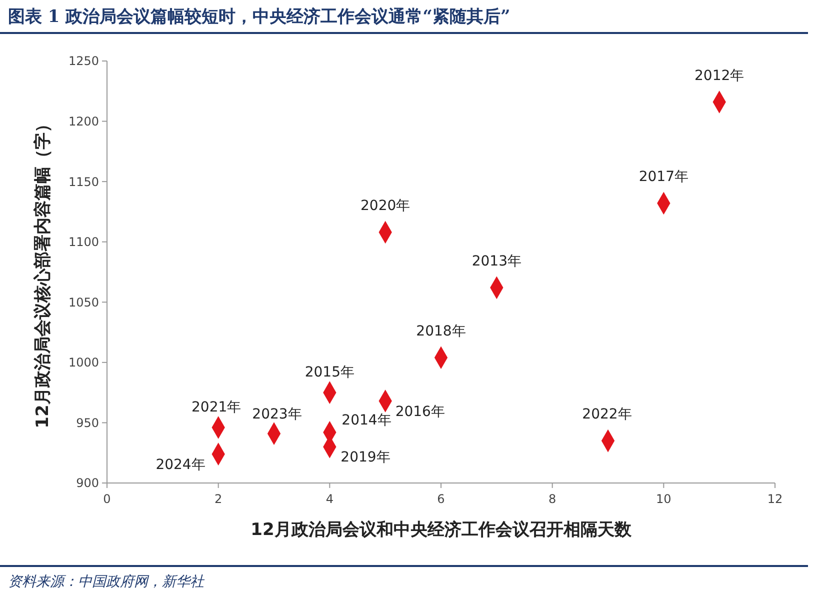  Describe the element at coordinates (277, 414) in the screenshot. I see `annotation: 2023年` at that location.